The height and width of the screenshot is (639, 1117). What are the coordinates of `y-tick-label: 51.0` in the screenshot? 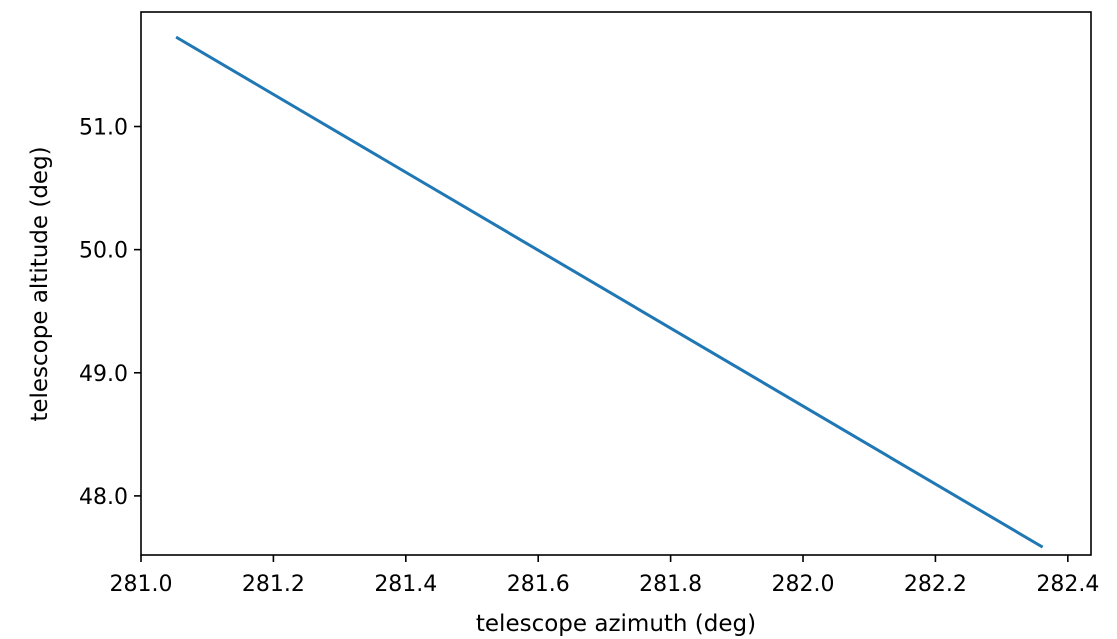 It's located at (103, 128).